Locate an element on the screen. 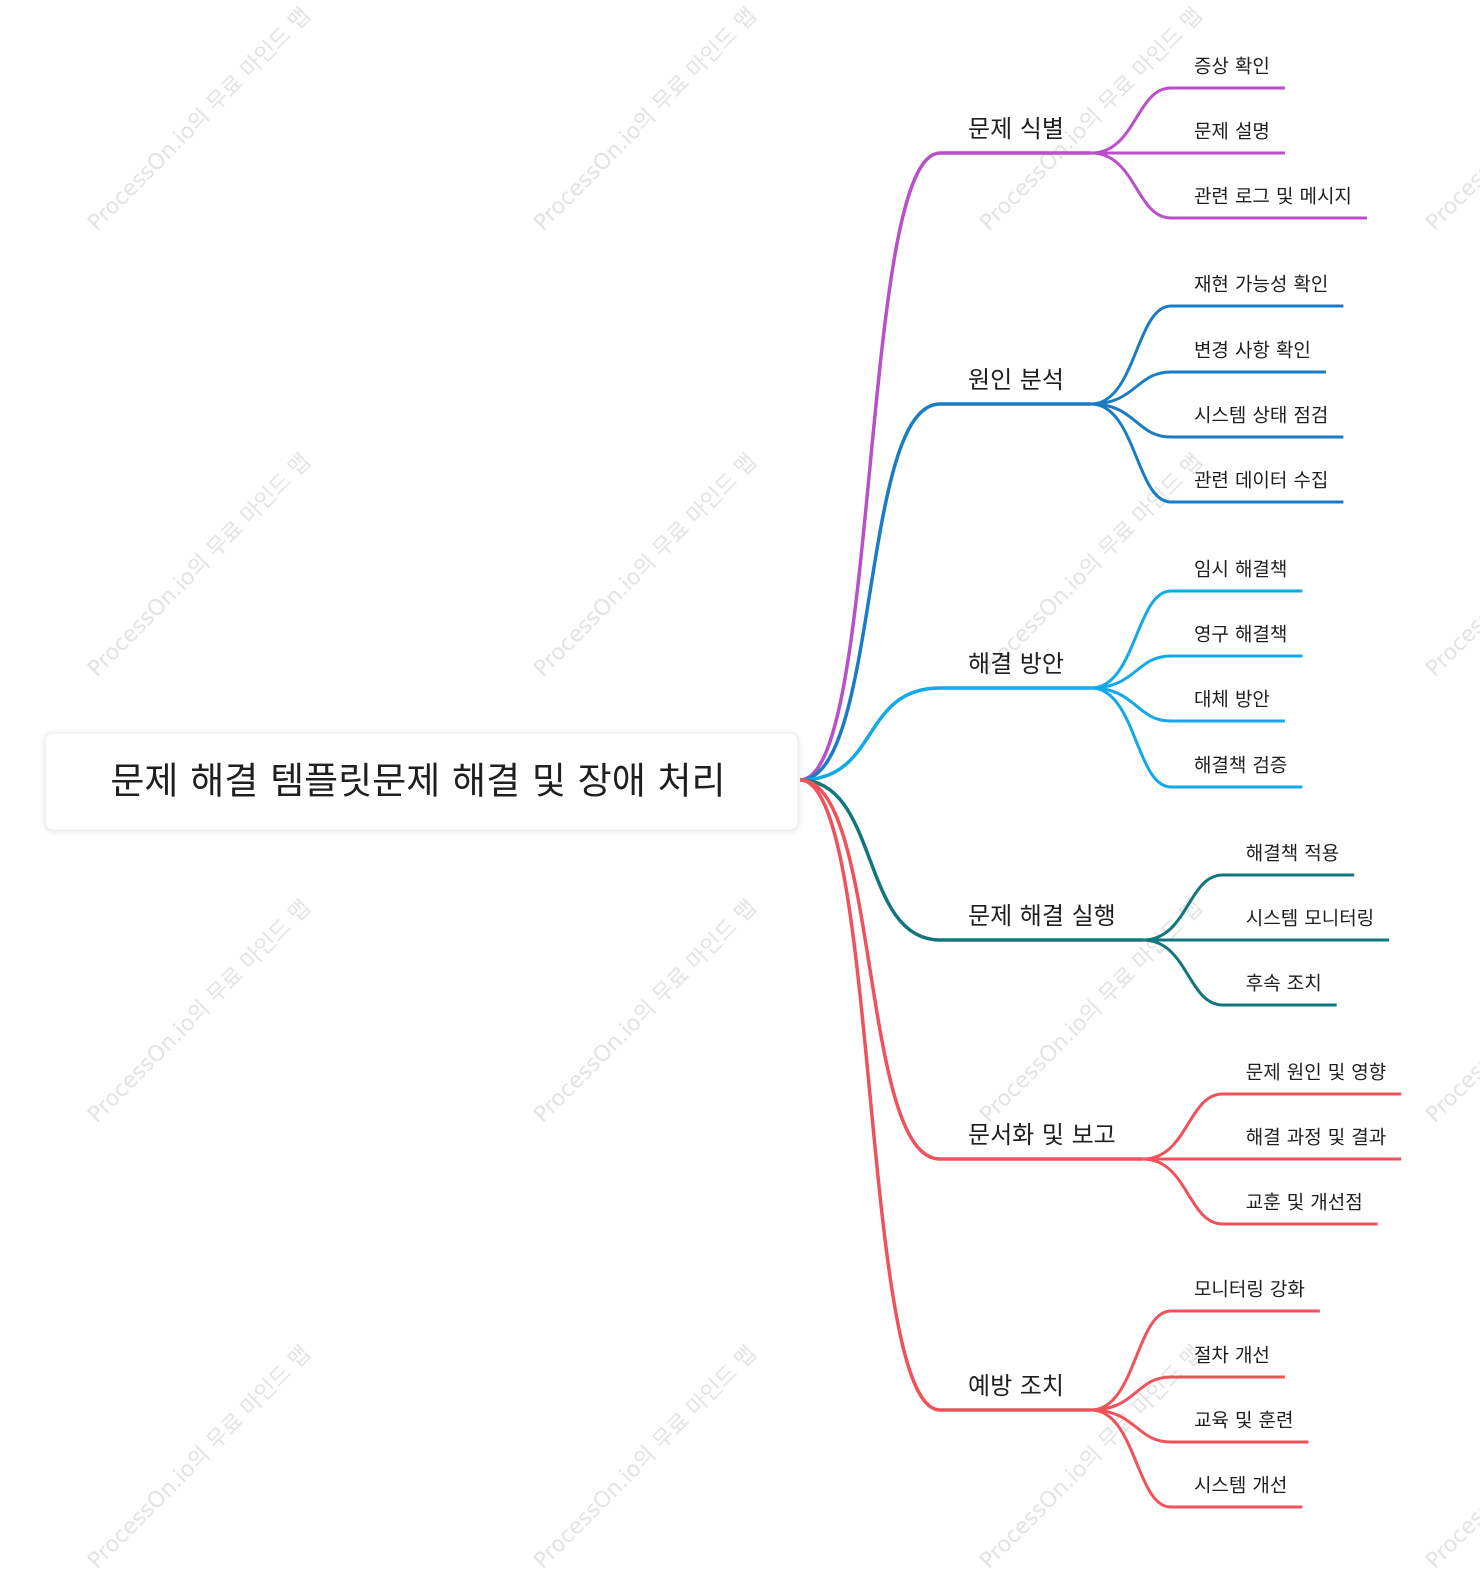 This screenshot has height=1585, width=1480. child-label: 해결책 적용 is located at coordinates (1292, 854).